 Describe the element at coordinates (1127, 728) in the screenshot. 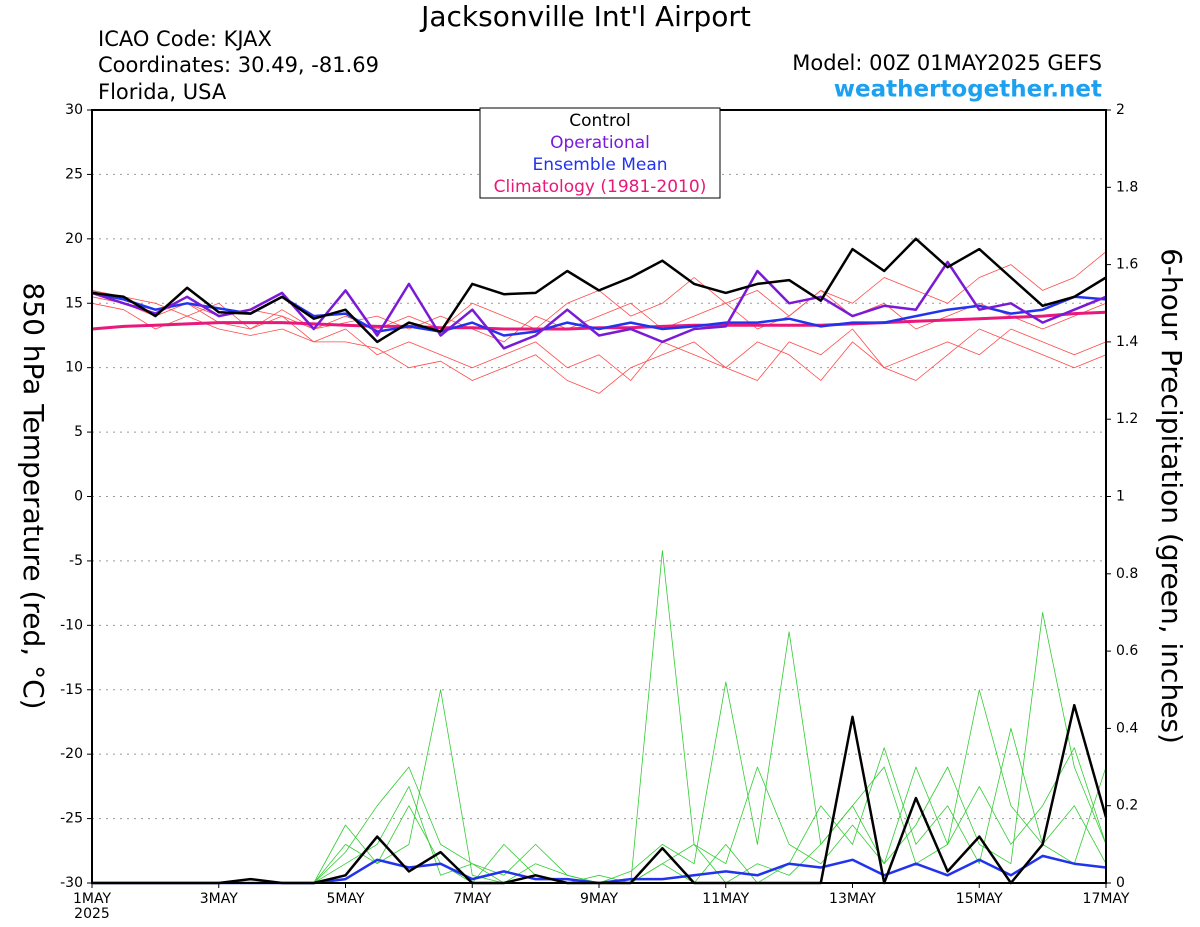

I see `y2-tick-label: 0.4` at that location.